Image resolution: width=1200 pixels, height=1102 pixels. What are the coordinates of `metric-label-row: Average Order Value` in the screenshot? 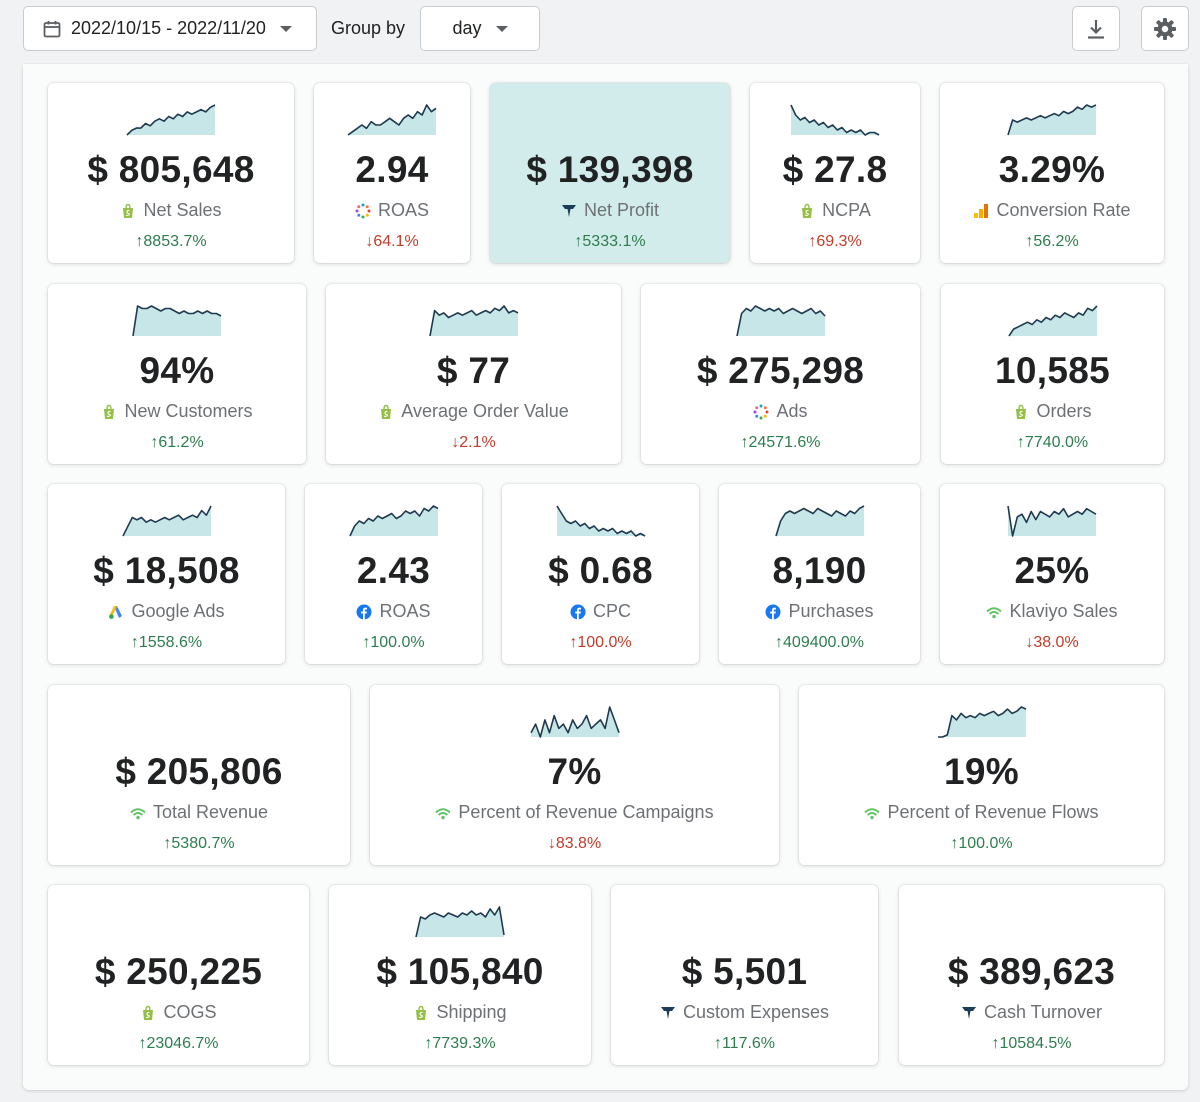 It's located at (473, 411).